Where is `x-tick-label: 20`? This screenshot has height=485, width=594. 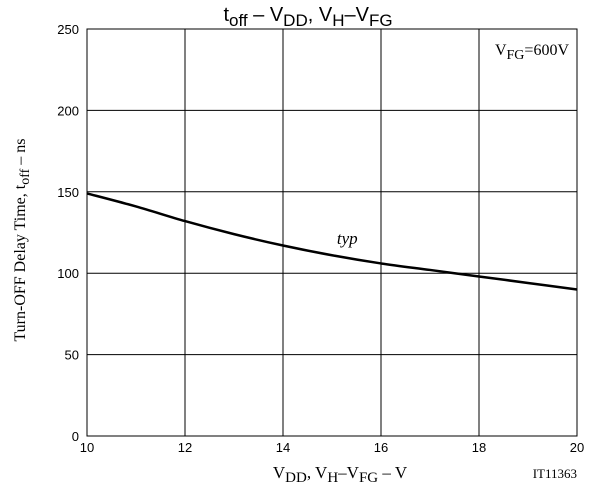
x-tick-label: 20 is located at coordinates (577, 447).